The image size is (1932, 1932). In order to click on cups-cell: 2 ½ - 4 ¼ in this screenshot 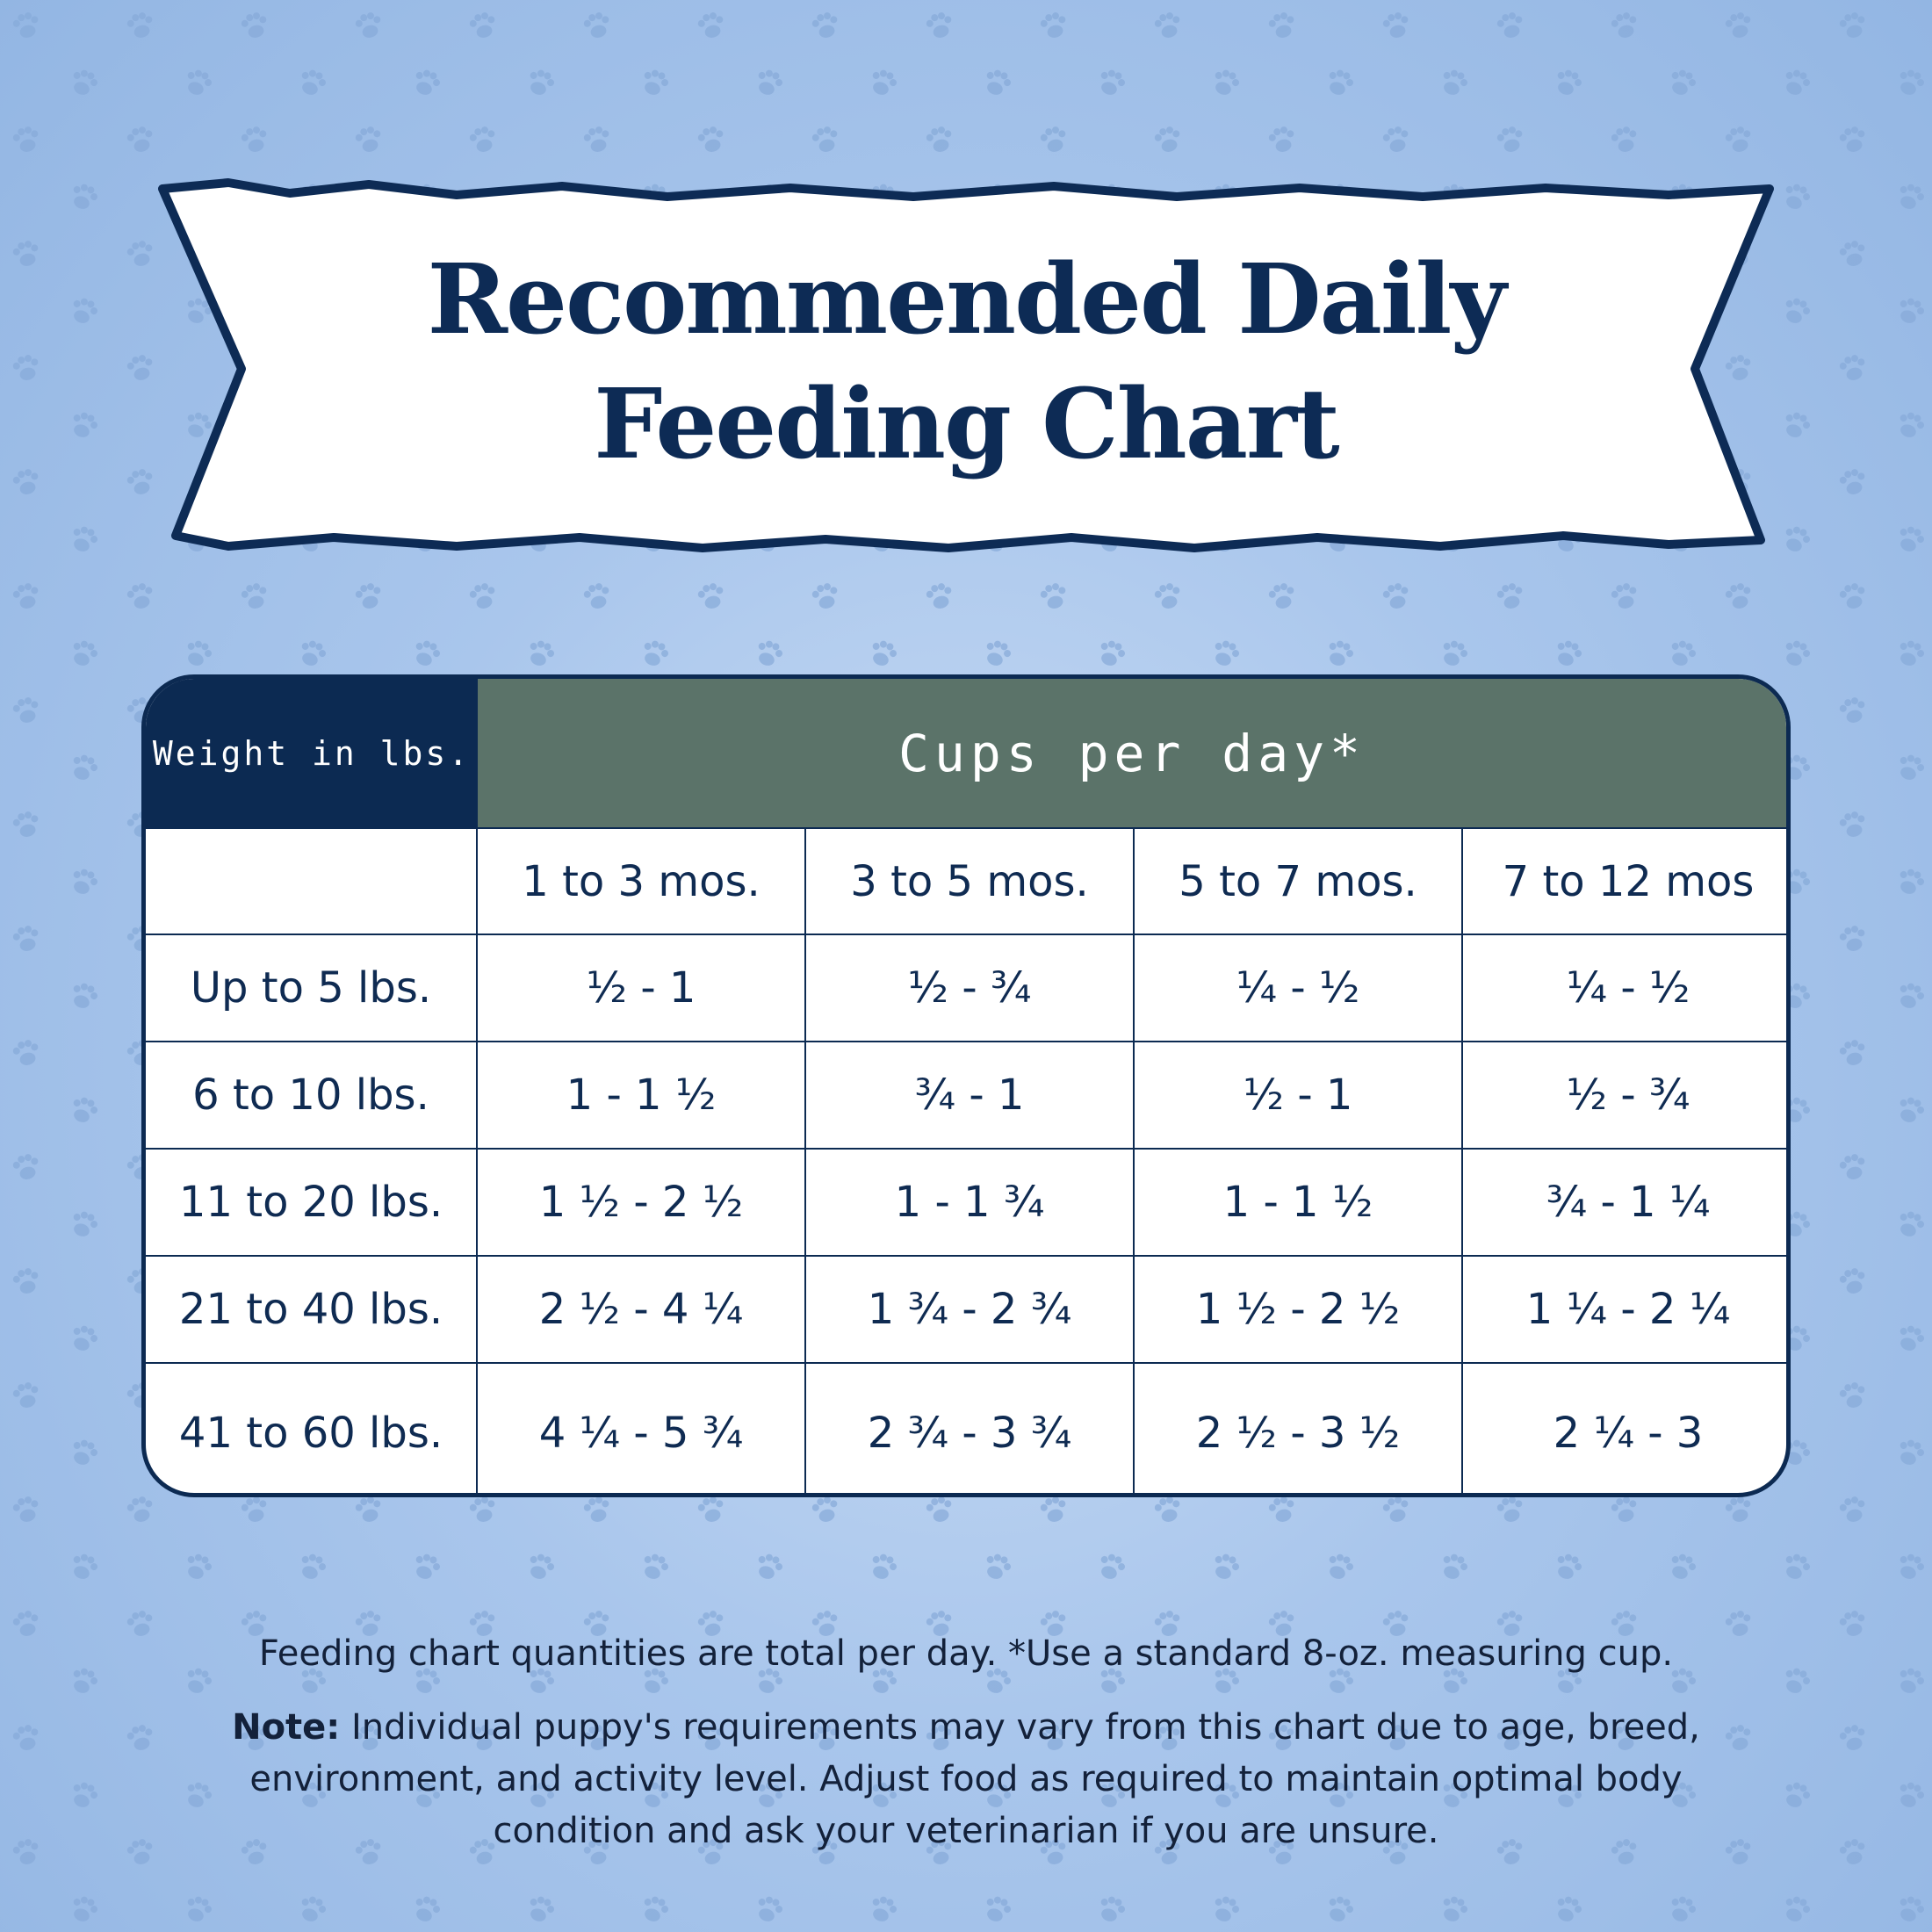, I will do `click(642, 1308)`.